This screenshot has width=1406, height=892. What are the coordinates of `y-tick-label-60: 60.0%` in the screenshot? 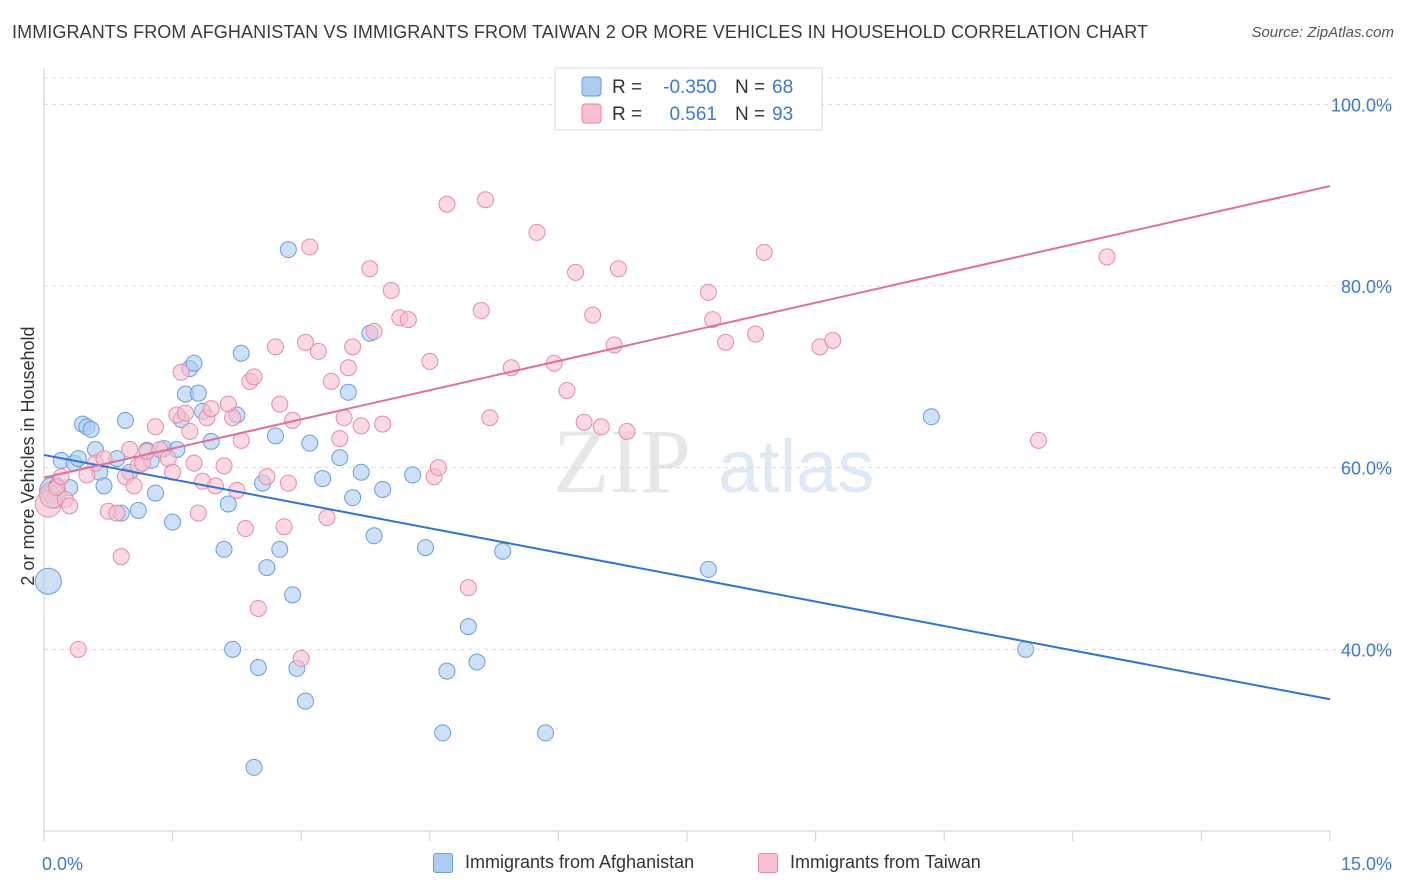 It's located at (1366, 469).